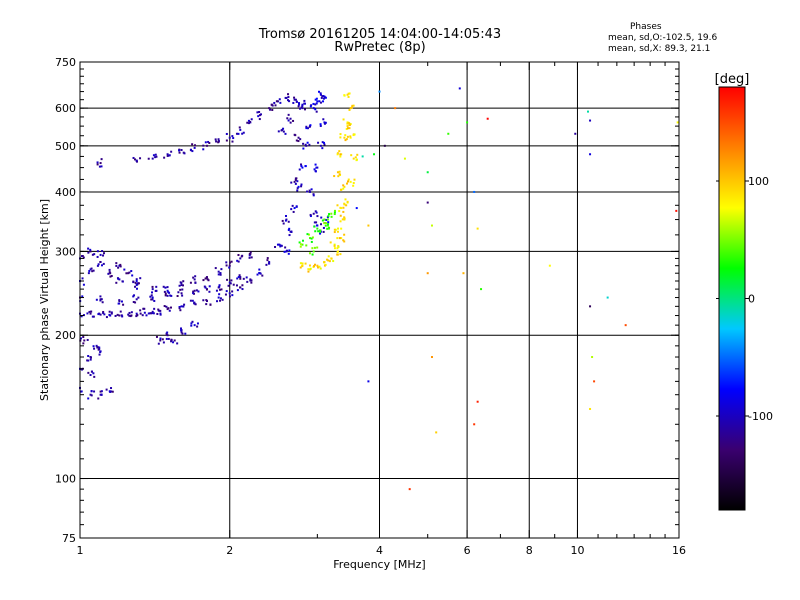 Image resolution: width=800 pixels, height=600 pixels. I want to click on x-tick-label: 1, so click(80, 550).